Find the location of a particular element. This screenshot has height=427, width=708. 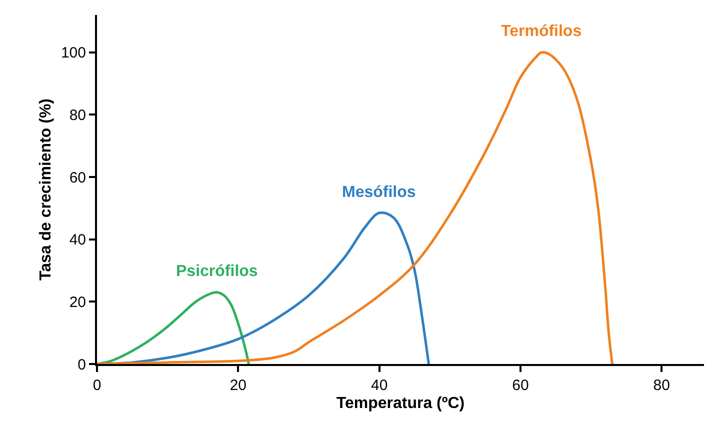

y-tick-label: 100 is located at coordinates (73, 53).